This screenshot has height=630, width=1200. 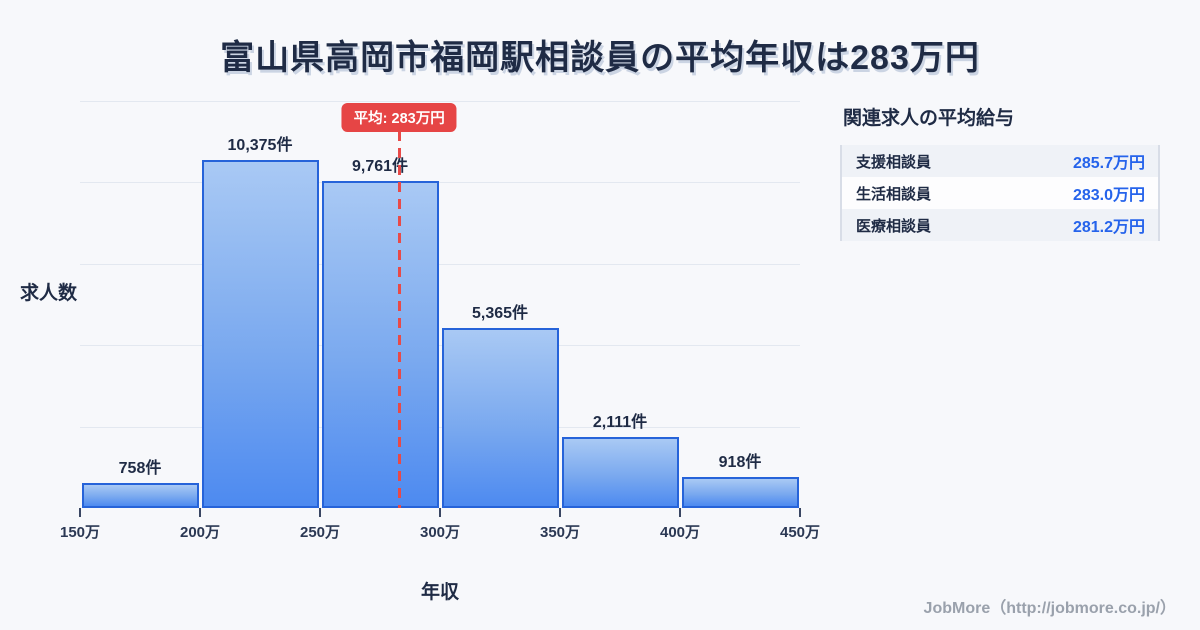 What do you see at coordinates (894, 194) in the screenshot?
I see `job-label: 生活相談員` at bounding box center [894, 194].